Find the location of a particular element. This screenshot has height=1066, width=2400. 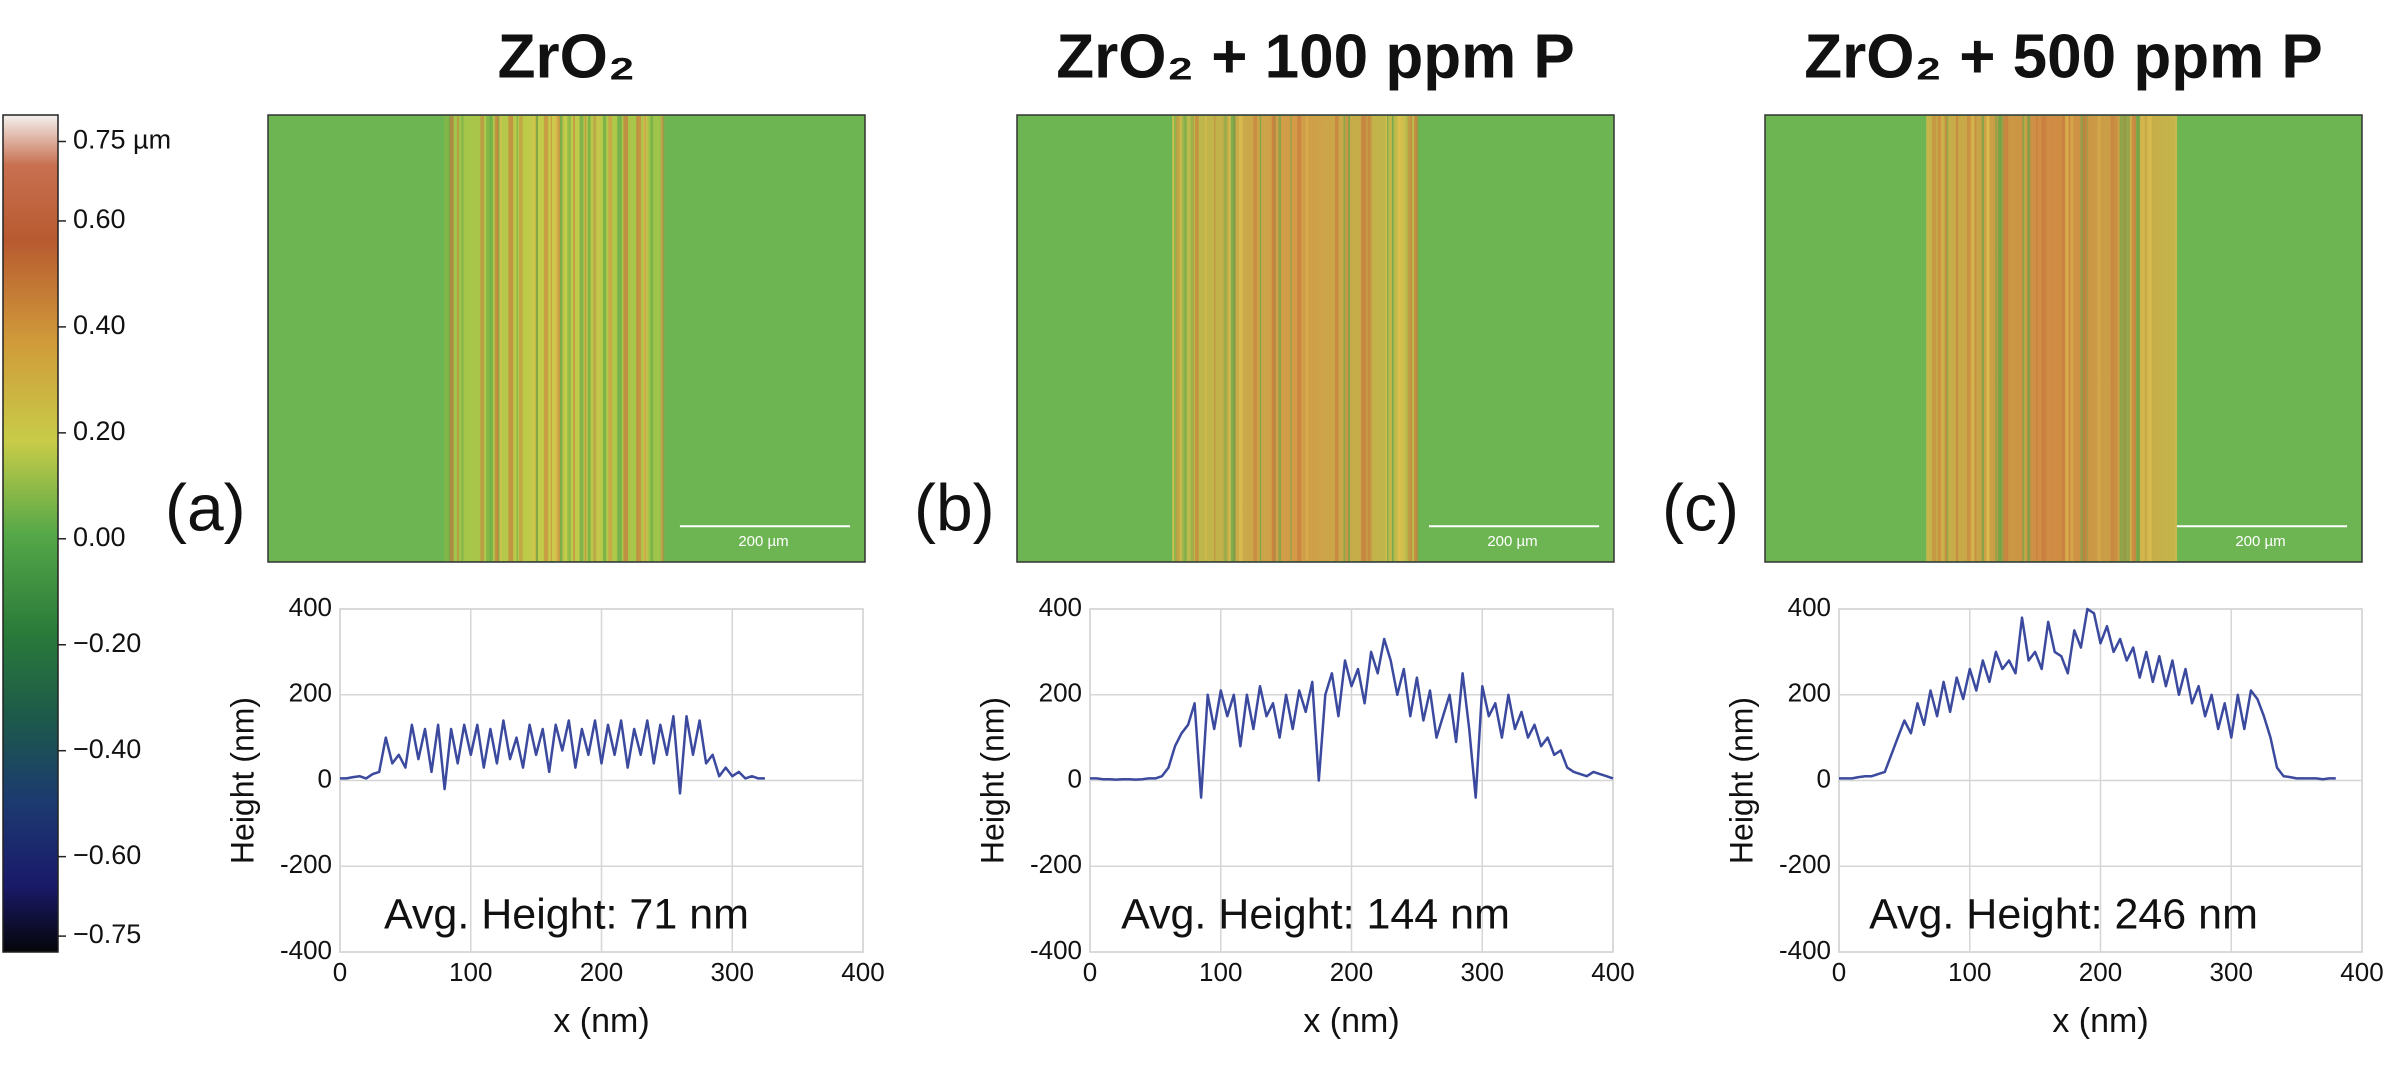

y-tick-label: 400 is located at coordinates (1809, 607).